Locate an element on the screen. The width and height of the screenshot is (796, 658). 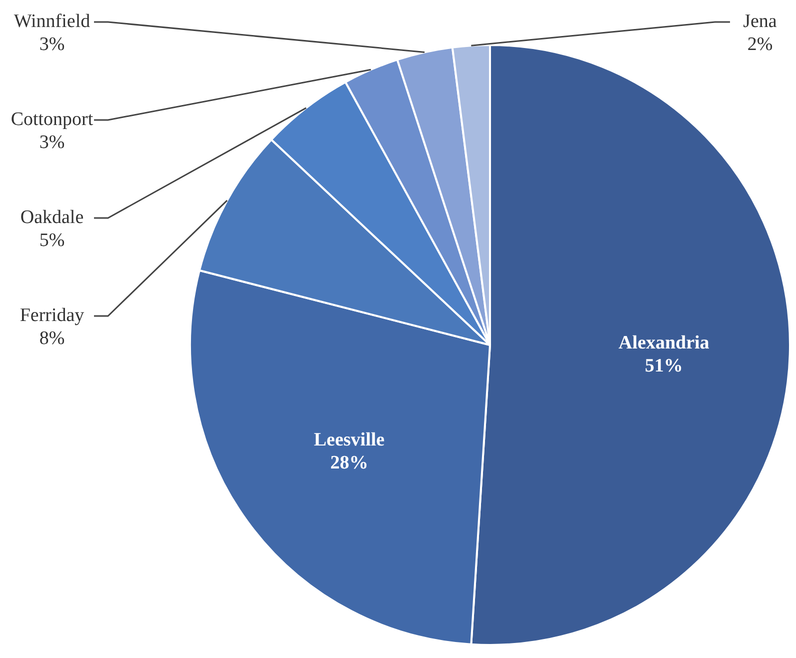
data-label: 8% is located at coordinates (52, 338).